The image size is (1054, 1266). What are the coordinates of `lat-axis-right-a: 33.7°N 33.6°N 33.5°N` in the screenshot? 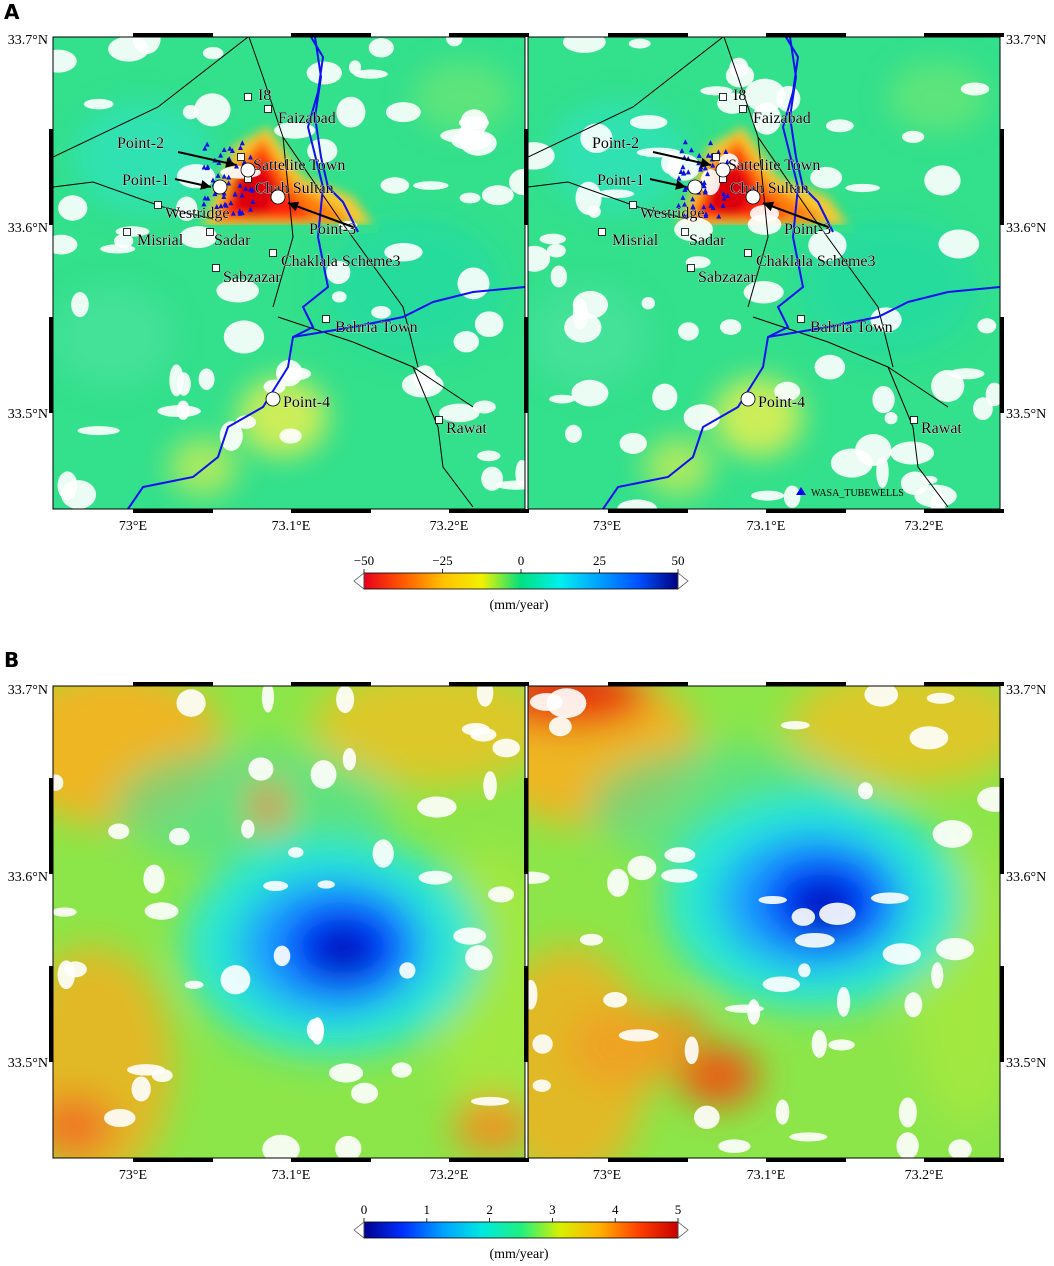 It's located at (1026, 227).